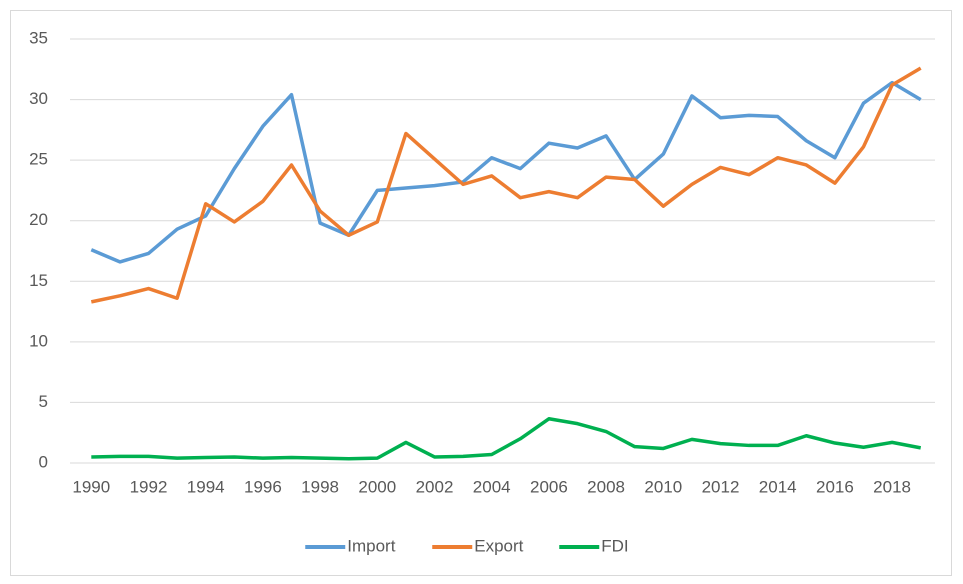 This screenshot has width=963, height=584. What do you see at coordinates (614, 545) in the screenshot?
I see `legend-label: FDI` at bounding box center [614, 545].